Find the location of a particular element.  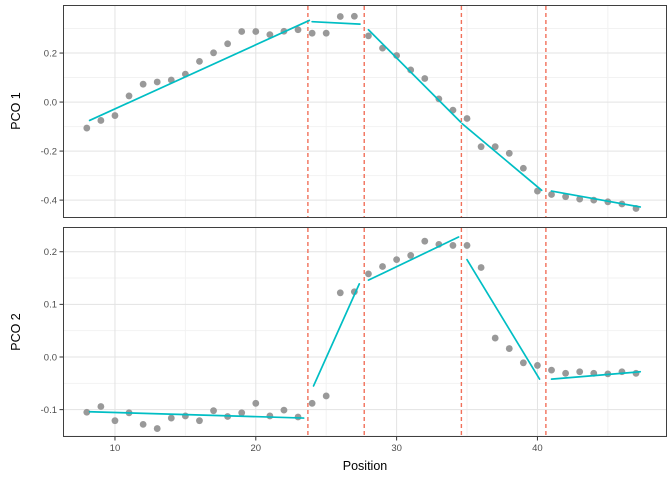

x-tick-label: 20 is located at coordinates (256, 448).